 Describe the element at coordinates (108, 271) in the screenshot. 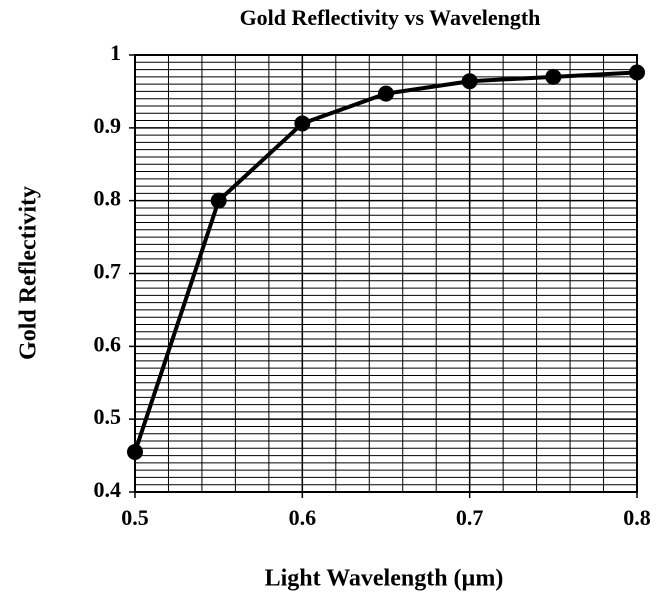

I see `y-tick-label: 0.7` at that location.